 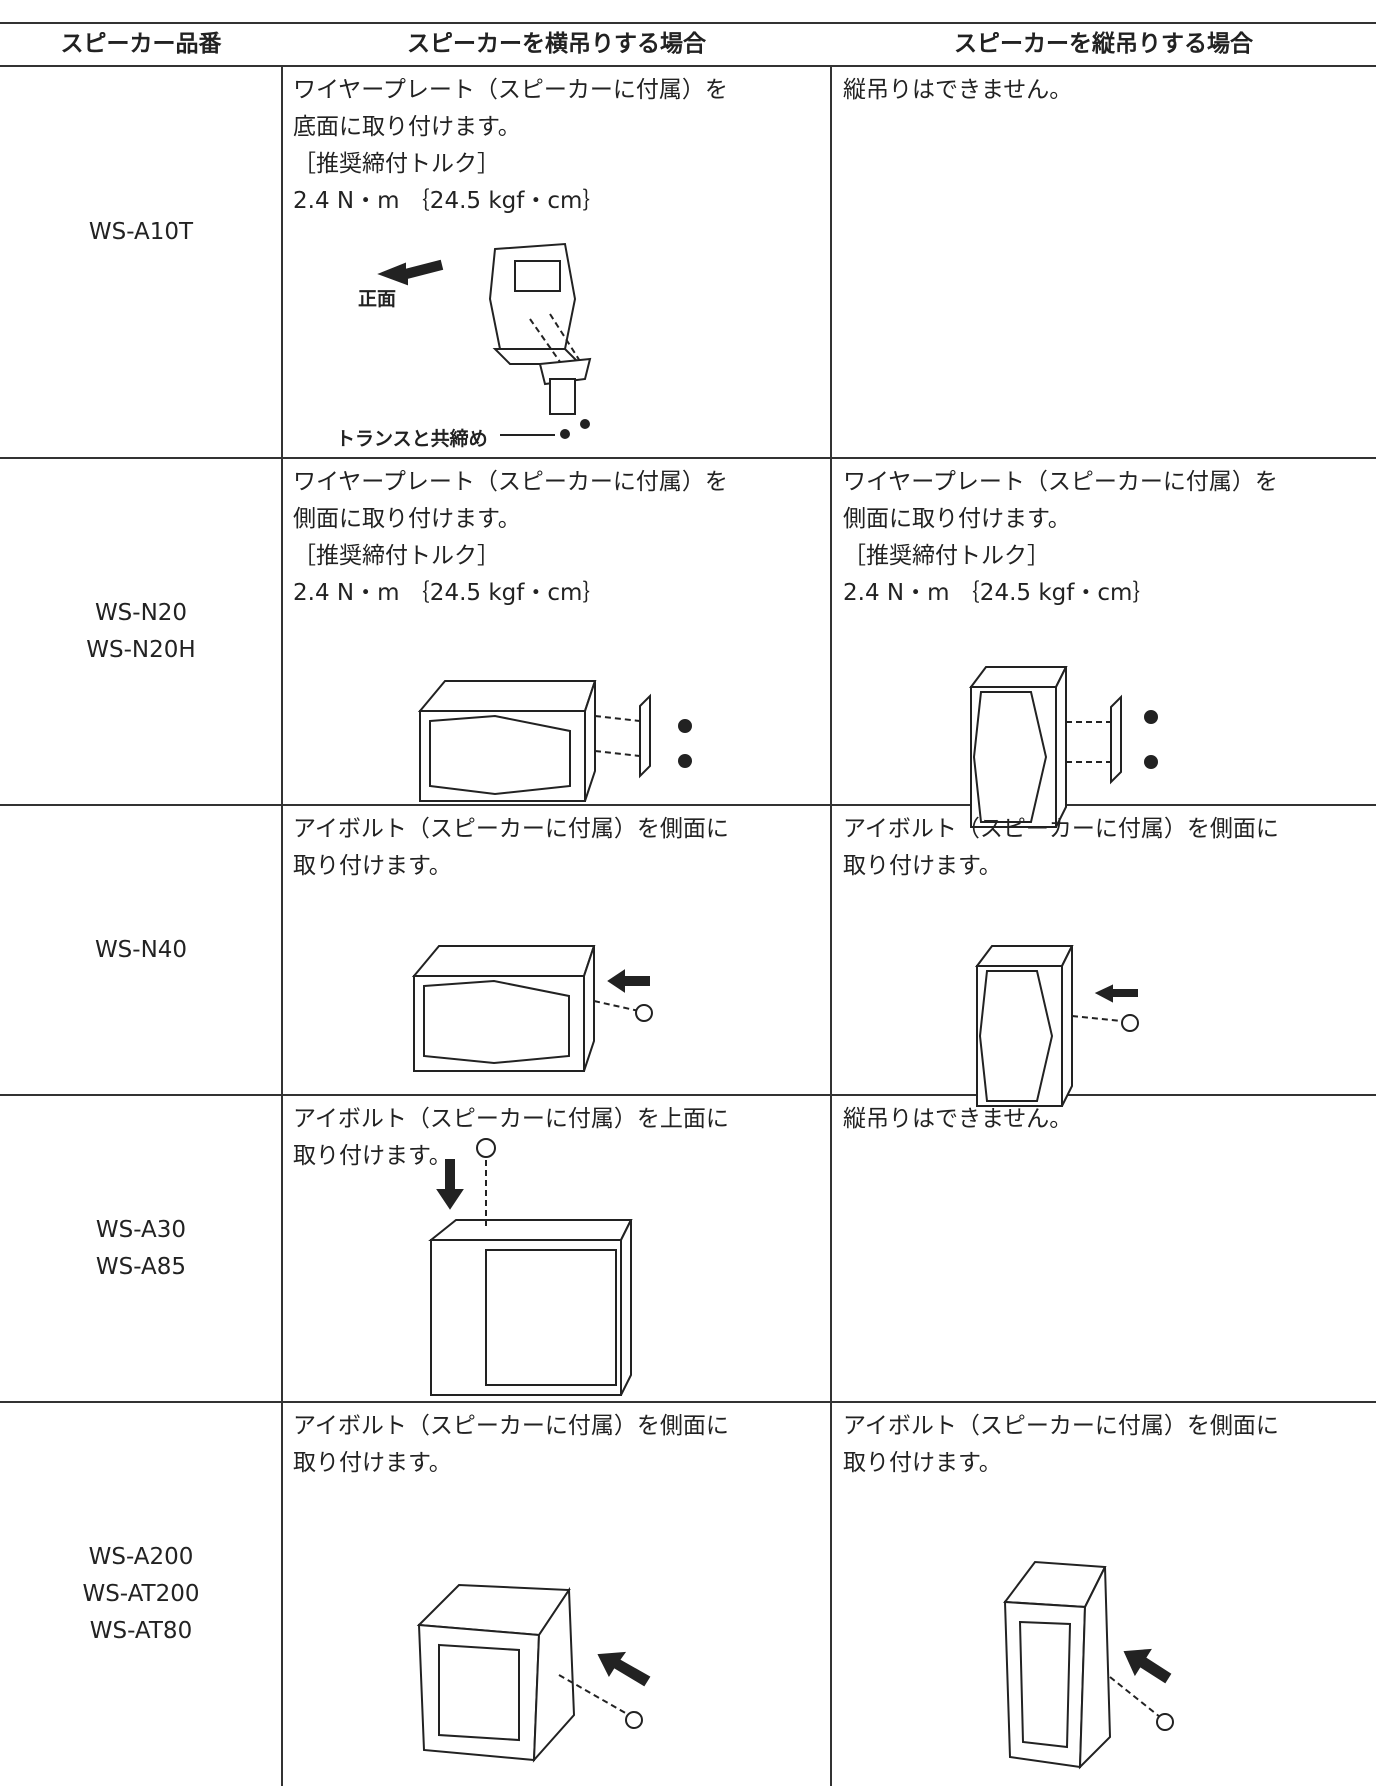 What do you see at coordinates (141, 649) in the screenshot?
I see `model-name: WS-N20H` at bounding box center [141, 649].